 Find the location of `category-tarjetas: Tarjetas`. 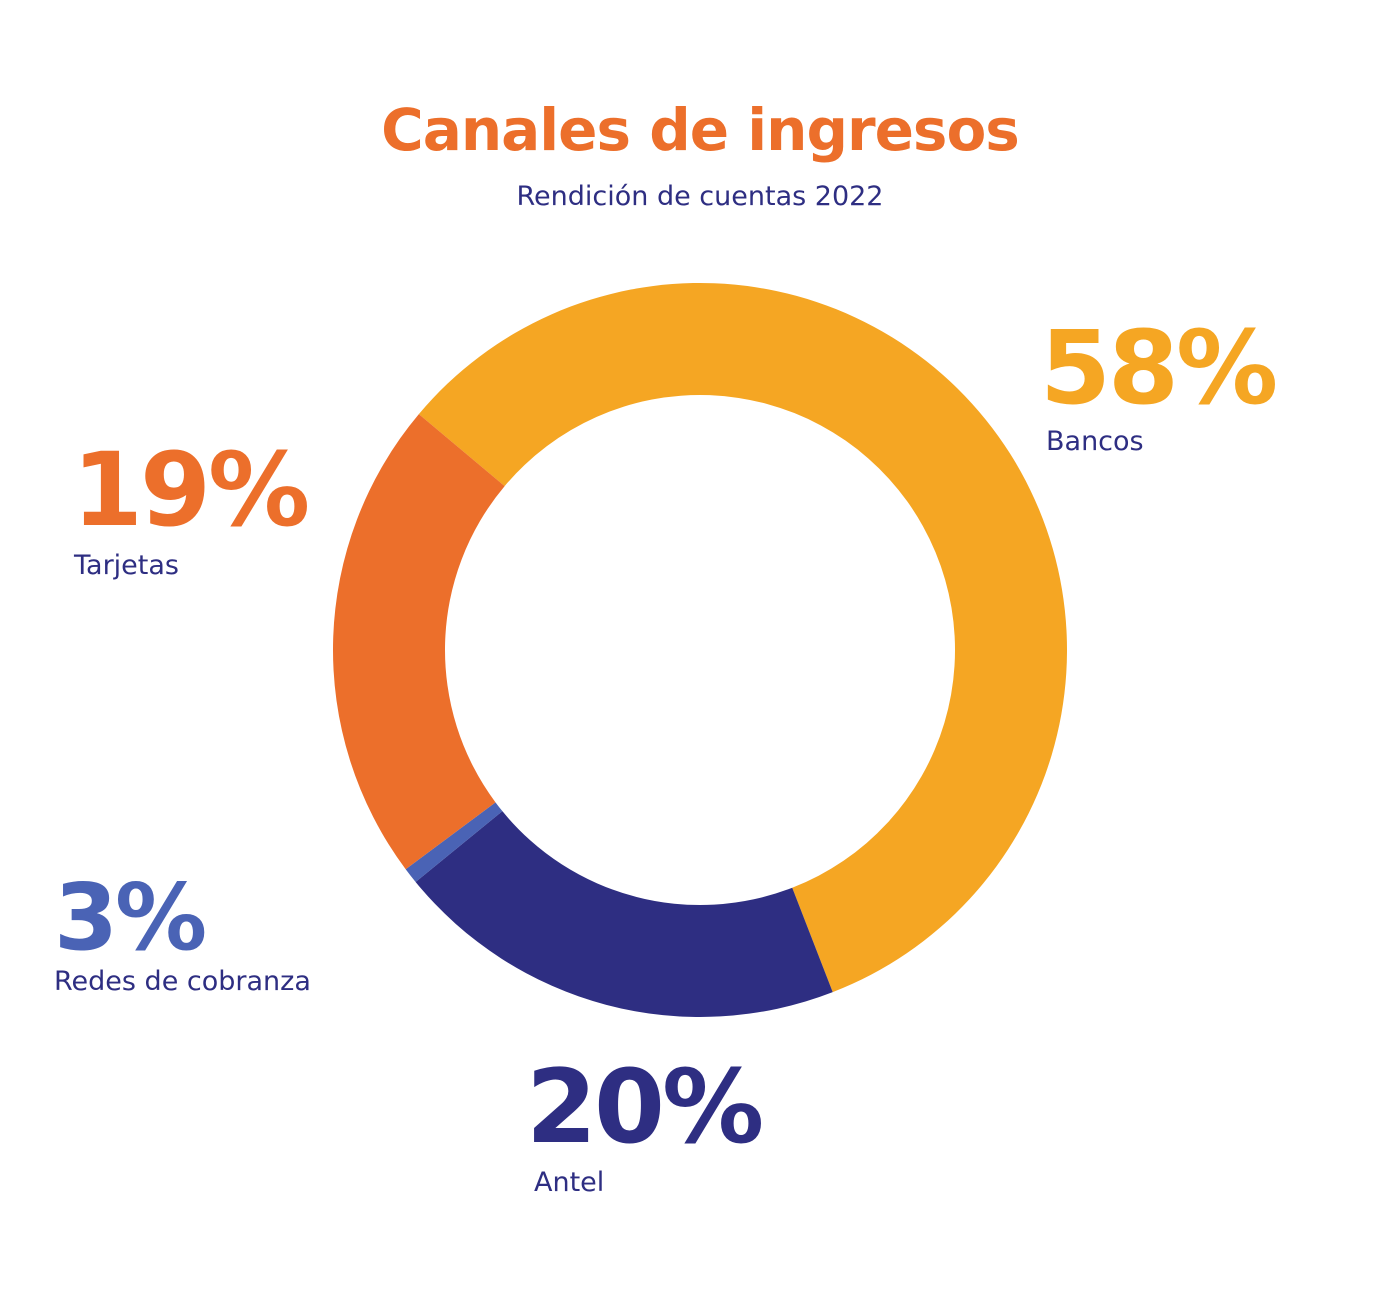

category-tarjetas: Tarjetas is located at coordinates (126, 565).